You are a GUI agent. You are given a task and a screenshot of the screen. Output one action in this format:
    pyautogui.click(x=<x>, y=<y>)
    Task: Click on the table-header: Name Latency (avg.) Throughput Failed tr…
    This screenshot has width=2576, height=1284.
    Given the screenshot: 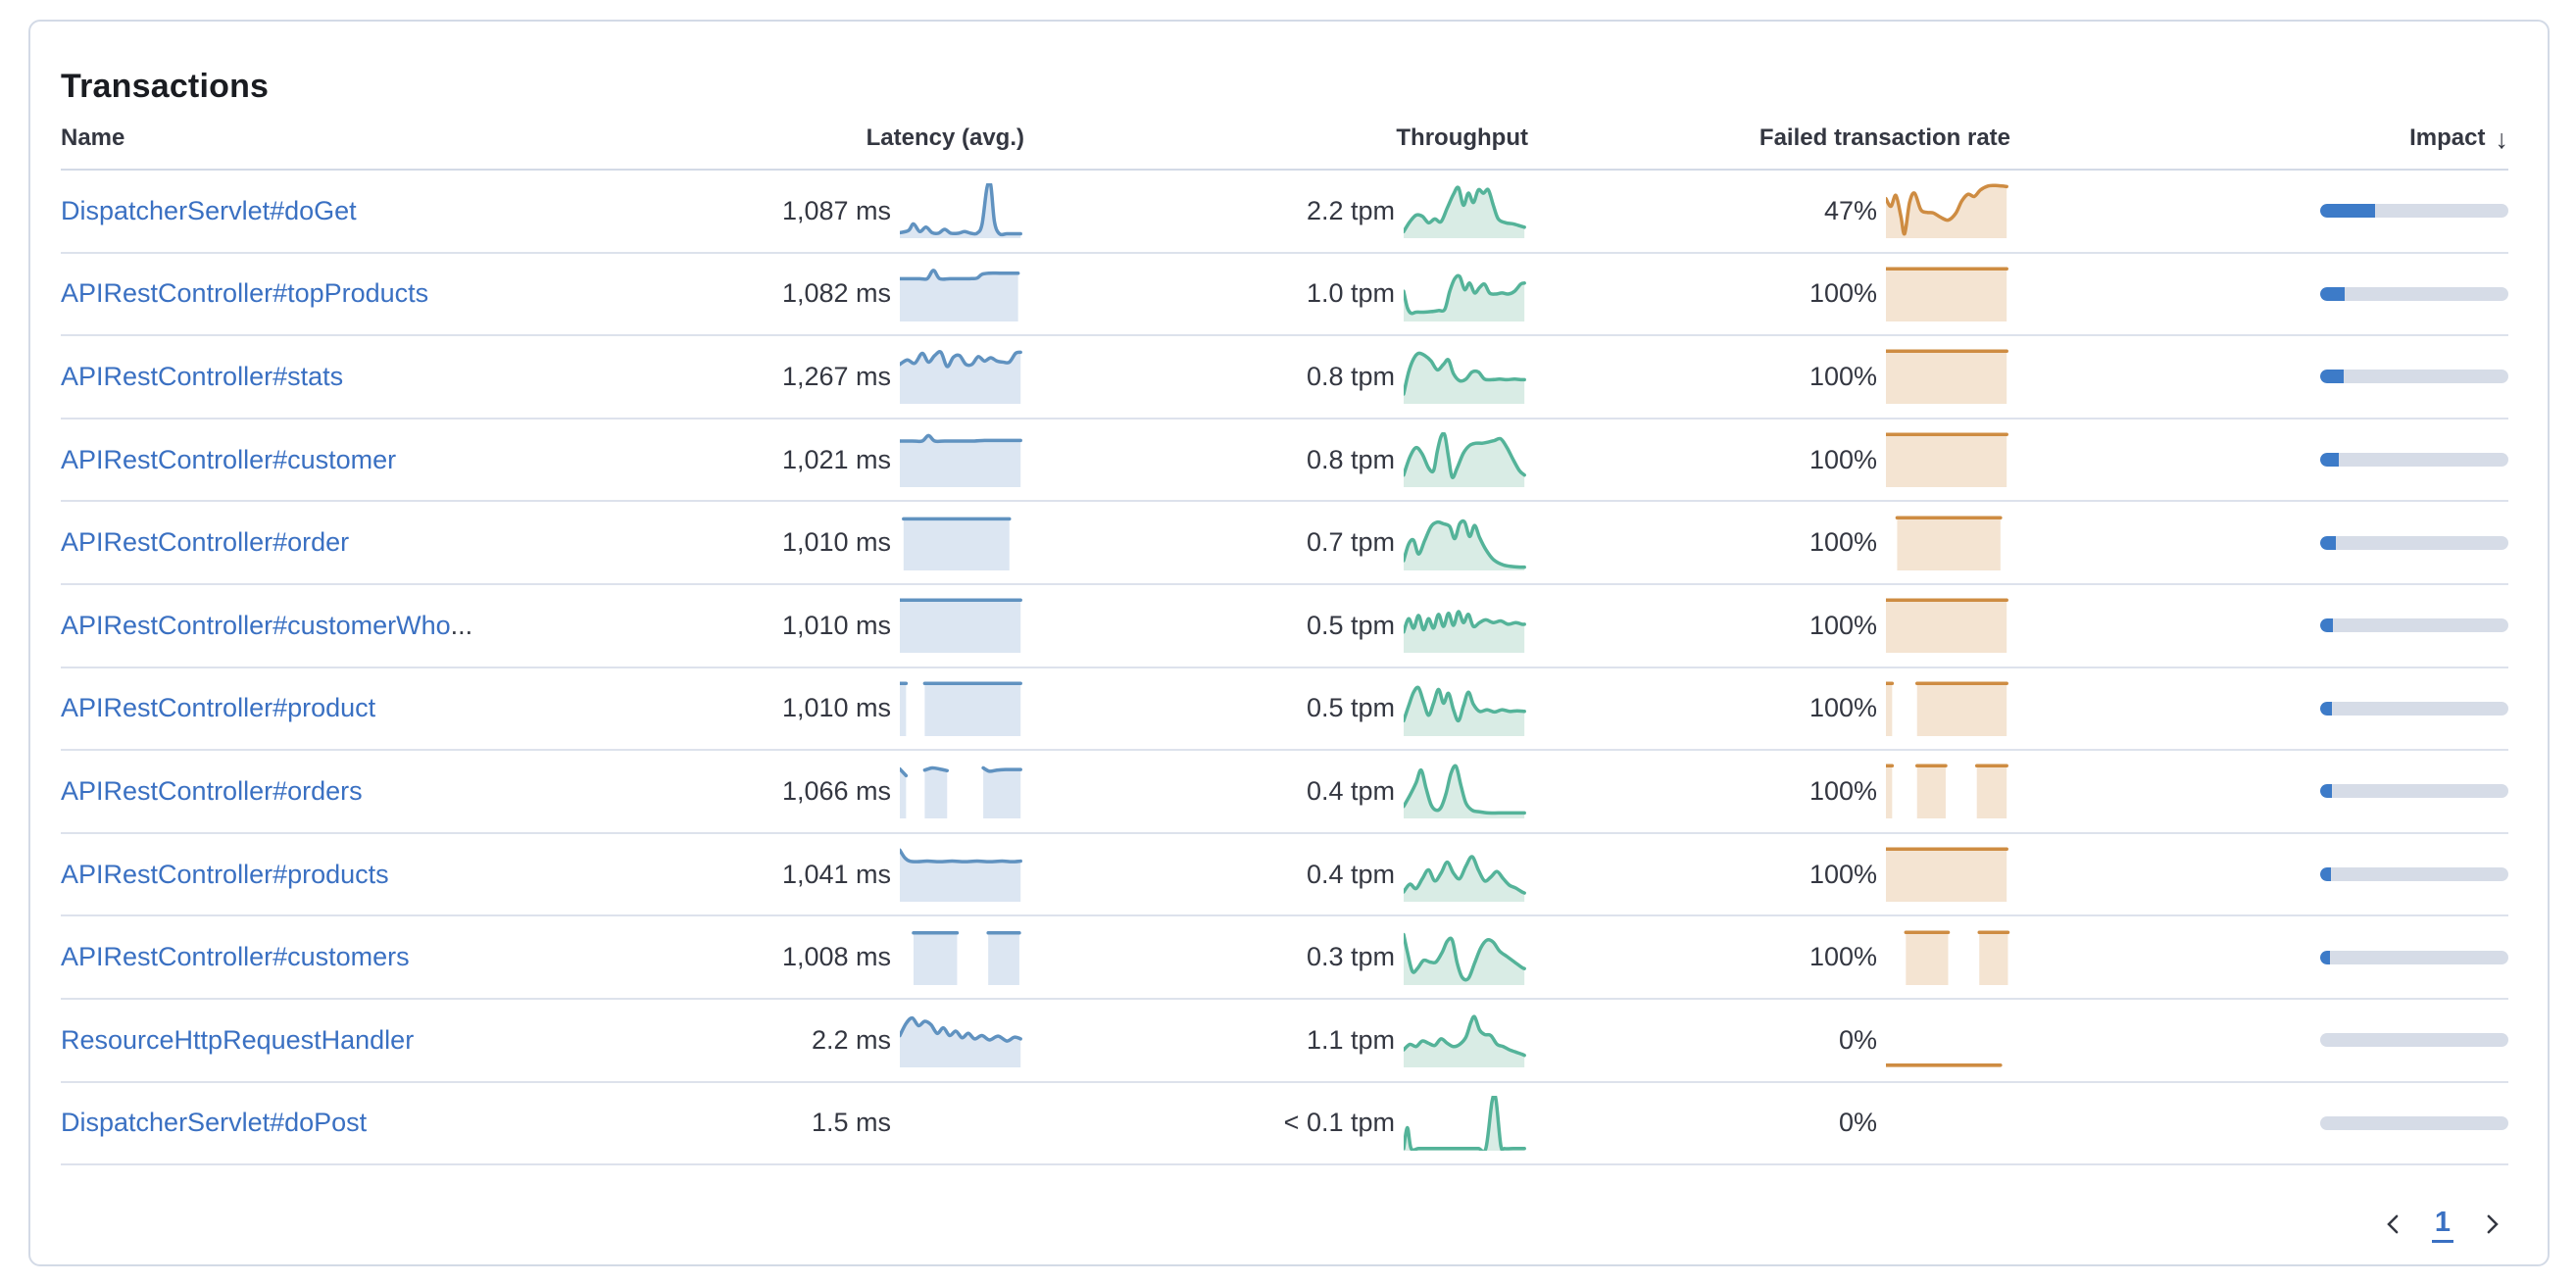 What is the action you would take?
    pyautogui.click(x=1284, y=139)
    